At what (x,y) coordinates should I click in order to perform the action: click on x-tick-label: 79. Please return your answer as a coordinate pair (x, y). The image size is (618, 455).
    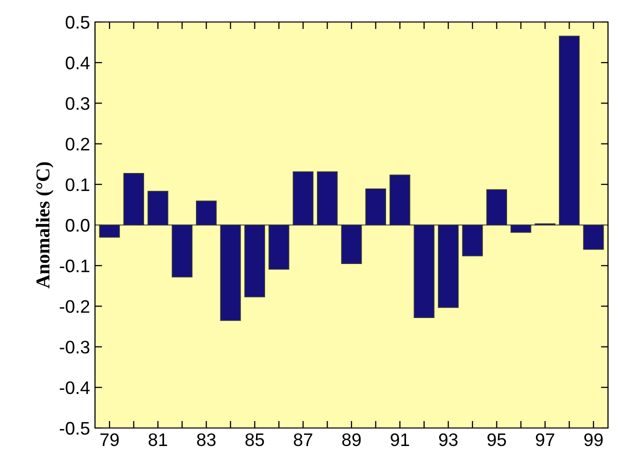
    Looking at the image, I should click on (109, 439).